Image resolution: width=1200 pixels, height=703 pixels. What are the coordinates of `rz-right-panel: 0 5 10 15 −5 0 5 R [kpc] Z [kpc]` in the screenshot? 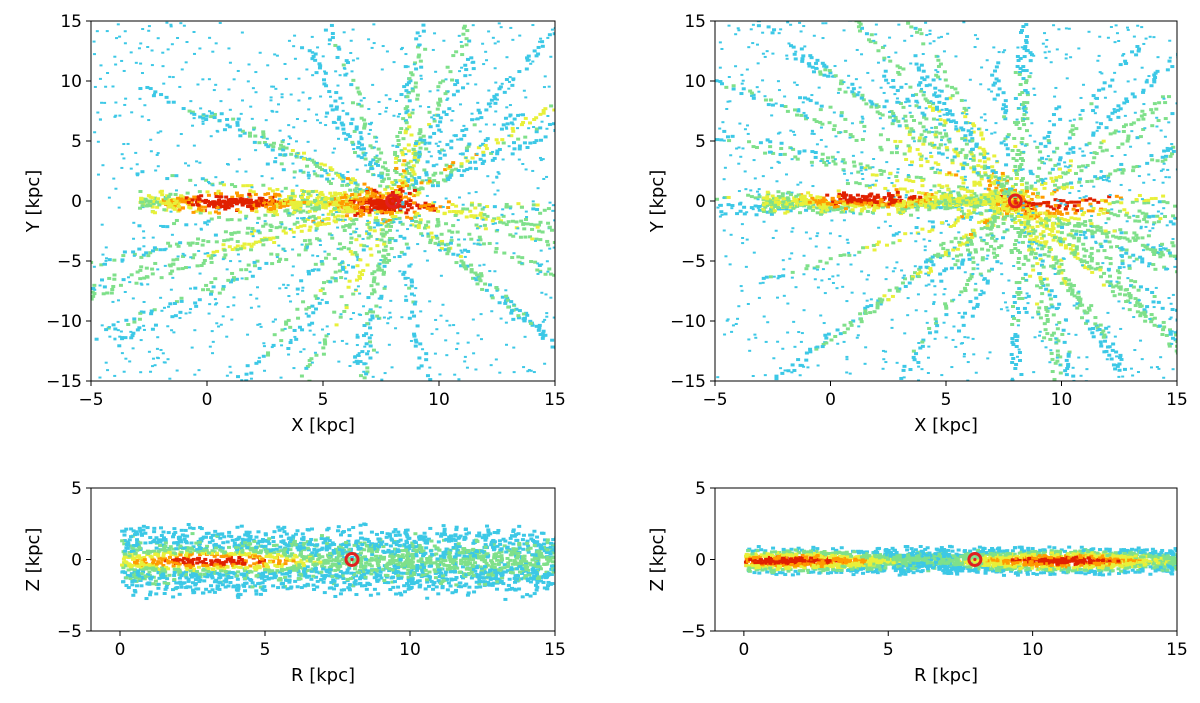 It's located at (917, 582).